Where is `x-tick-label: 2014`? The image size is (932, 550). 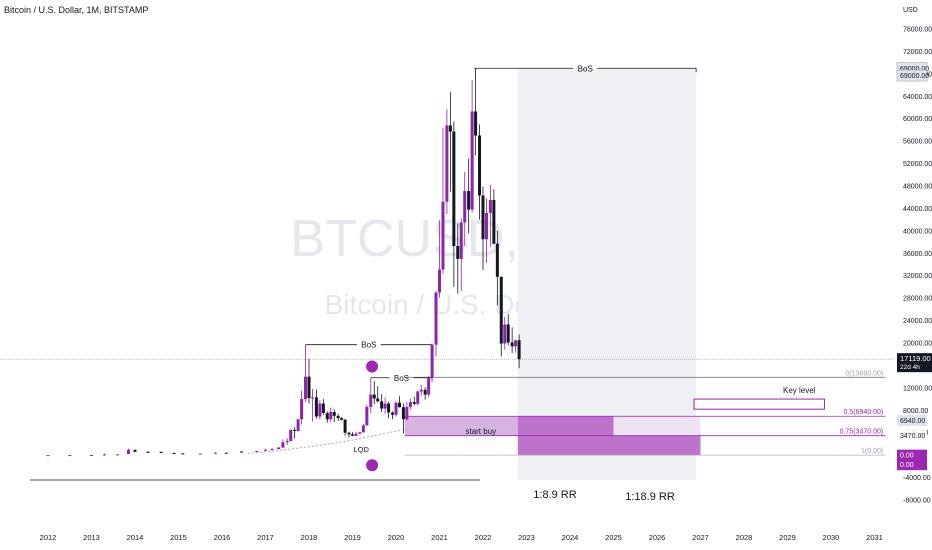 x-tick-label: 2014 is located at coordinates (135, 537).